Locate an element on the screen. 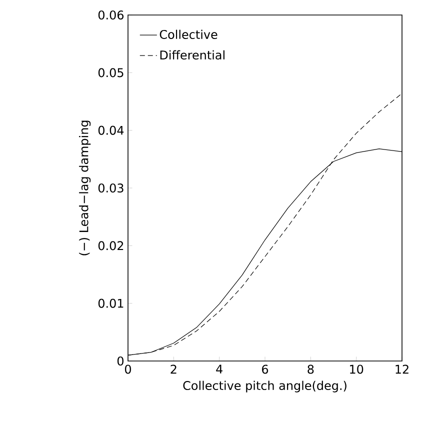 This screenshot has height=424, width=434. y-tick-label: 0 is located at coordinates (120, 361).